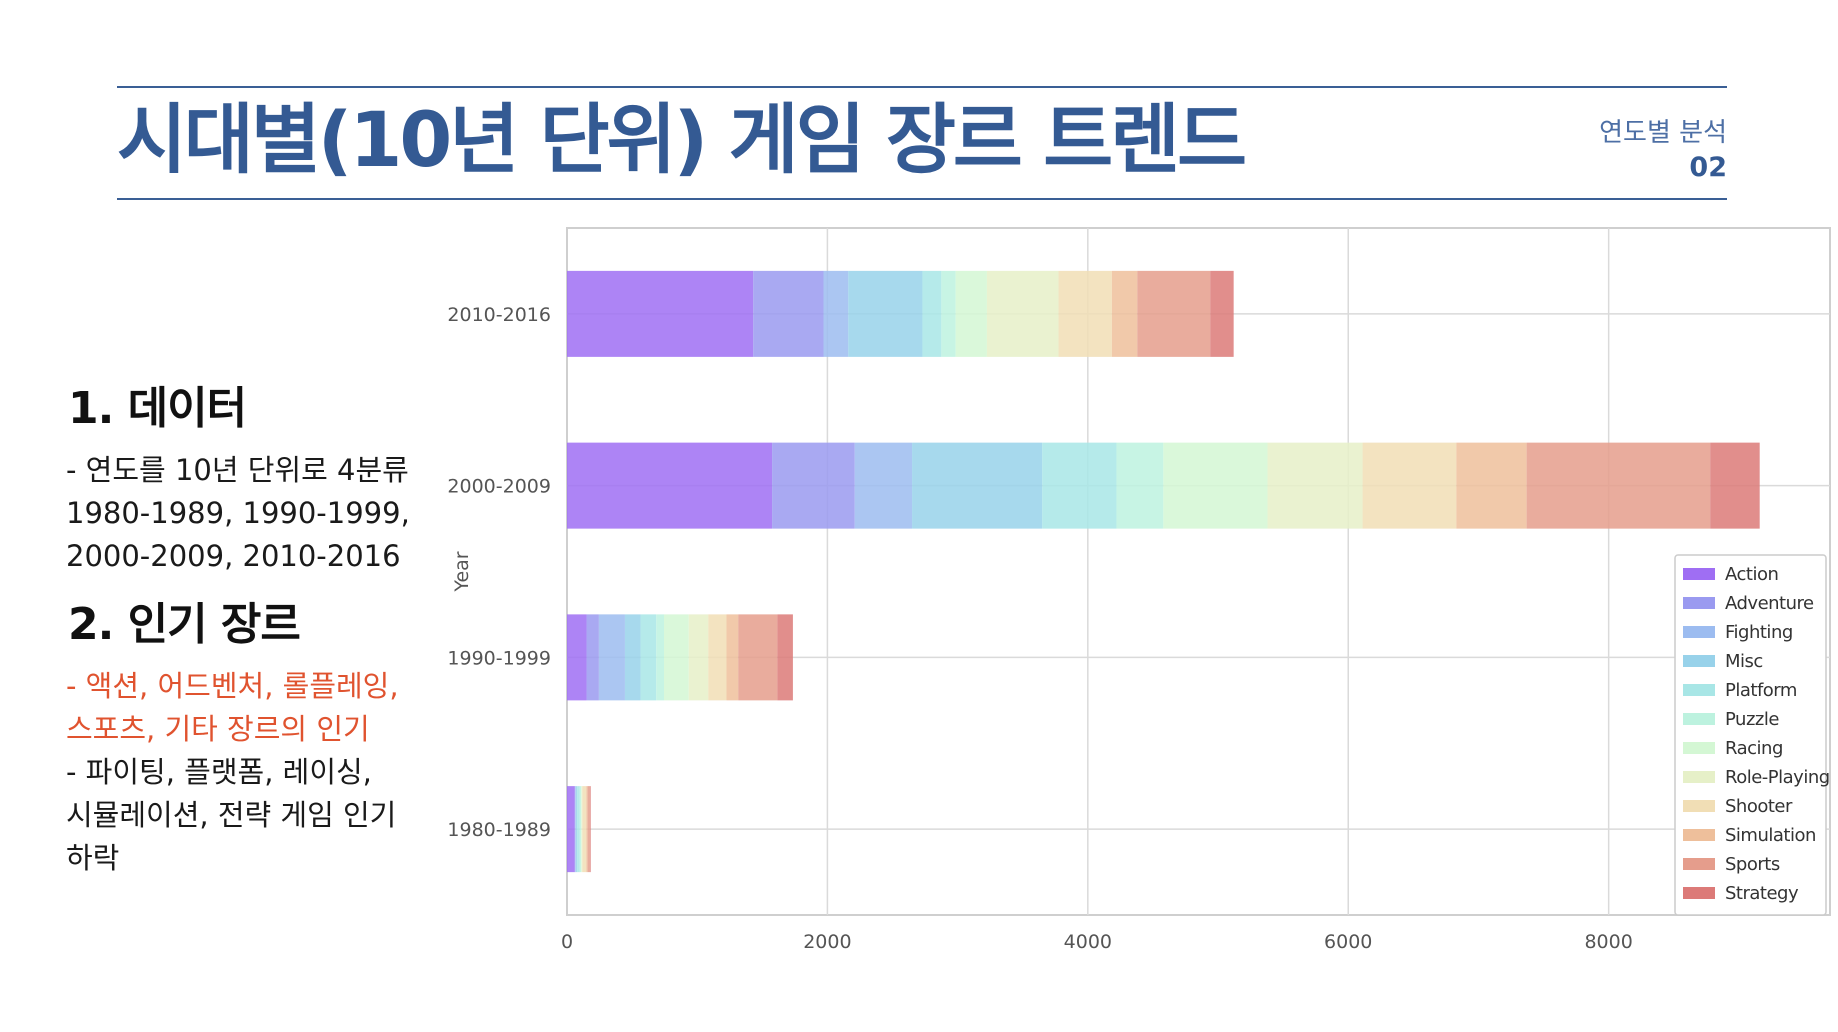 The image size is (1838, 1032). I want to click on x-tick-label: 6000, so click(1348, 942).